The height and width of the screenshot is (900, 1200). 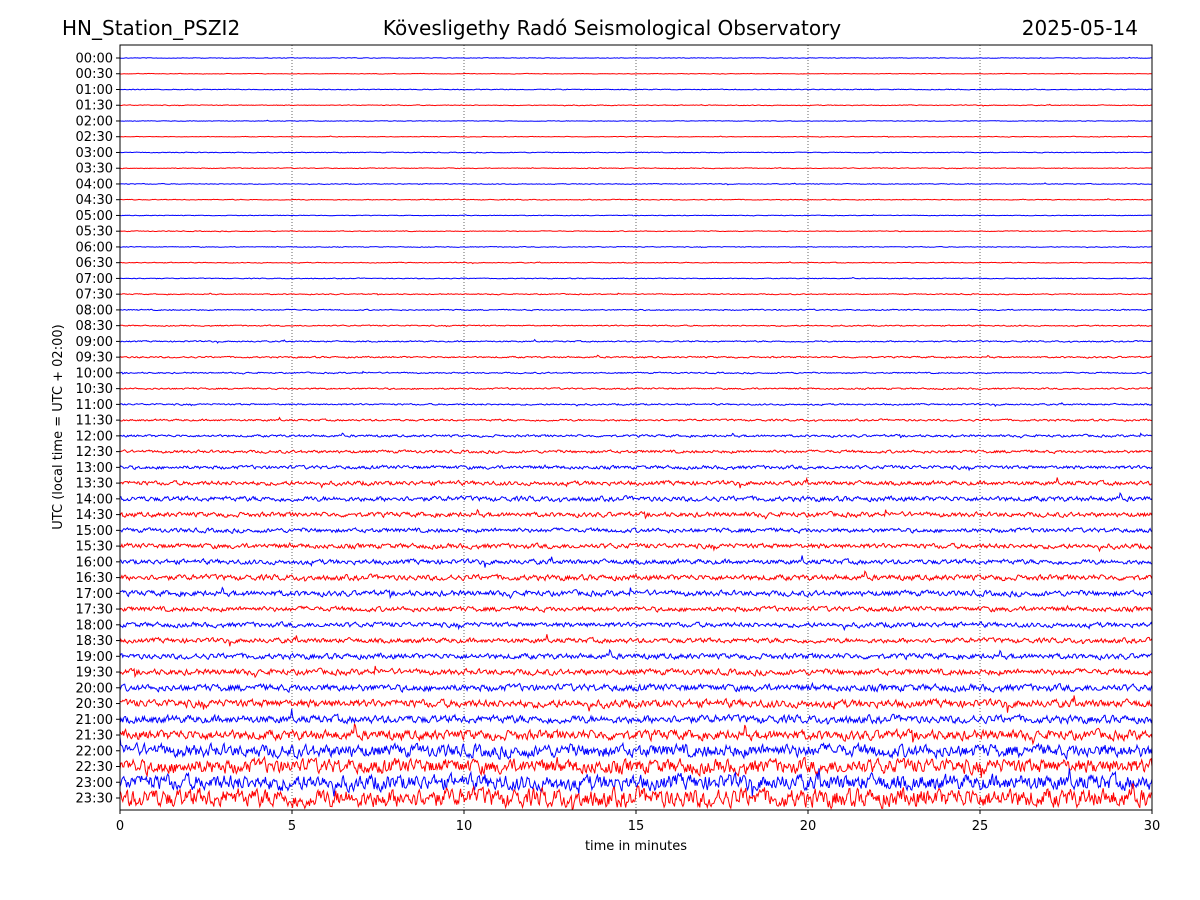 What do you see at coordinates (94, 106) in the screenshot?
I see `y-tick-label: 01:30` at bounding box center [94, 106].